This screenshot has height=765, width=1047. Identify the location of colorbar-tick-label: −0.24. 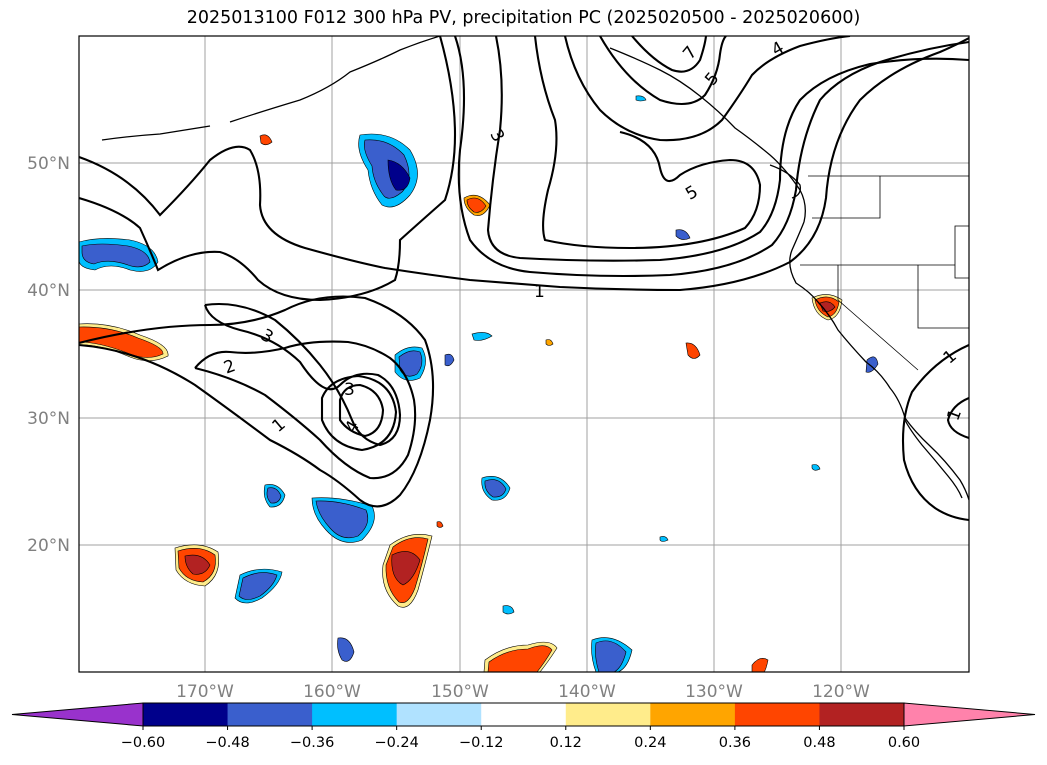
(396, 743).